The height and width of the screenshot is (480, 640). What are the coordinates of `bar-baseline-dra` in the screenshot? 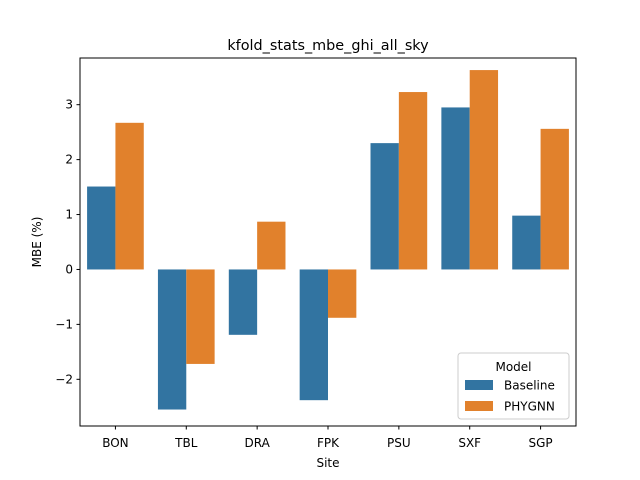 It's located at (243, 302).